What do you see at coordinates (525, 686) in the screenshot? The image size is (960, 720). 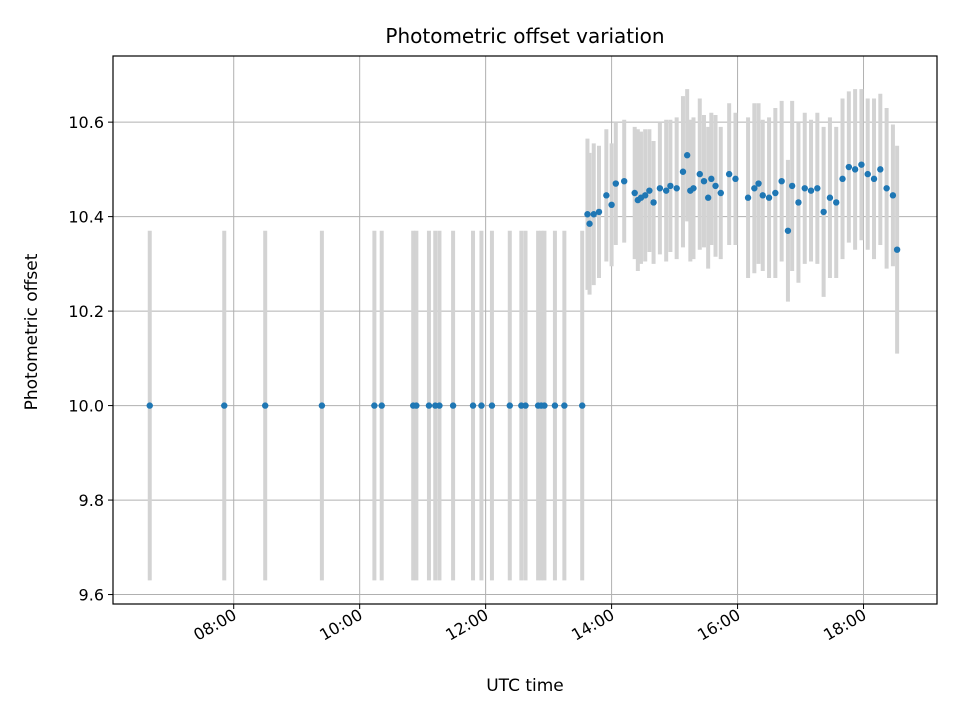 I see `x-axis-label: UTC time` at bounding box center [525, 686].